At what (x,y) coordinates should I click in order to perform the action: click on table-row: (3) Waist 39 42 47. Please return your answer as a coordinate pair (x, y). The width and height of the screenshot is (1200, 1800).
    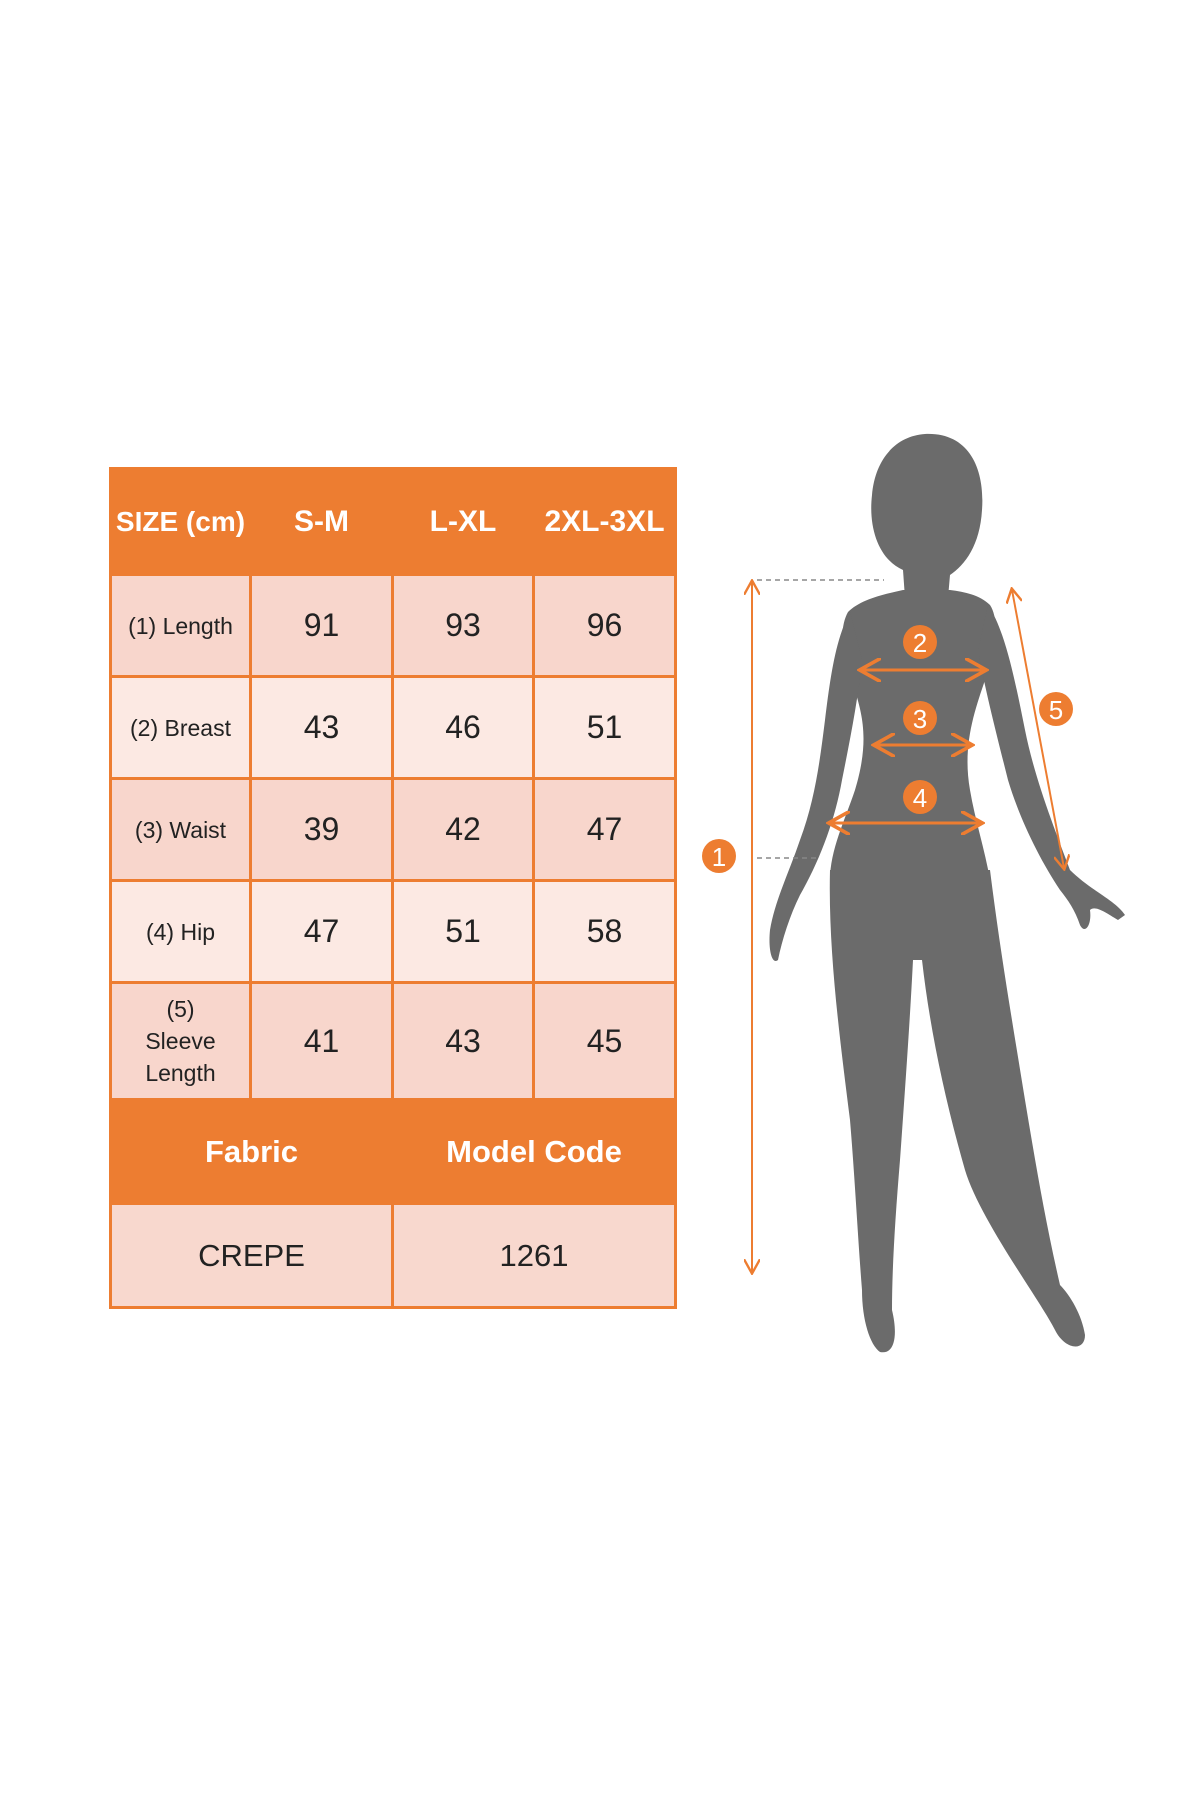
    Looking at the image, I should click on (393, 829).